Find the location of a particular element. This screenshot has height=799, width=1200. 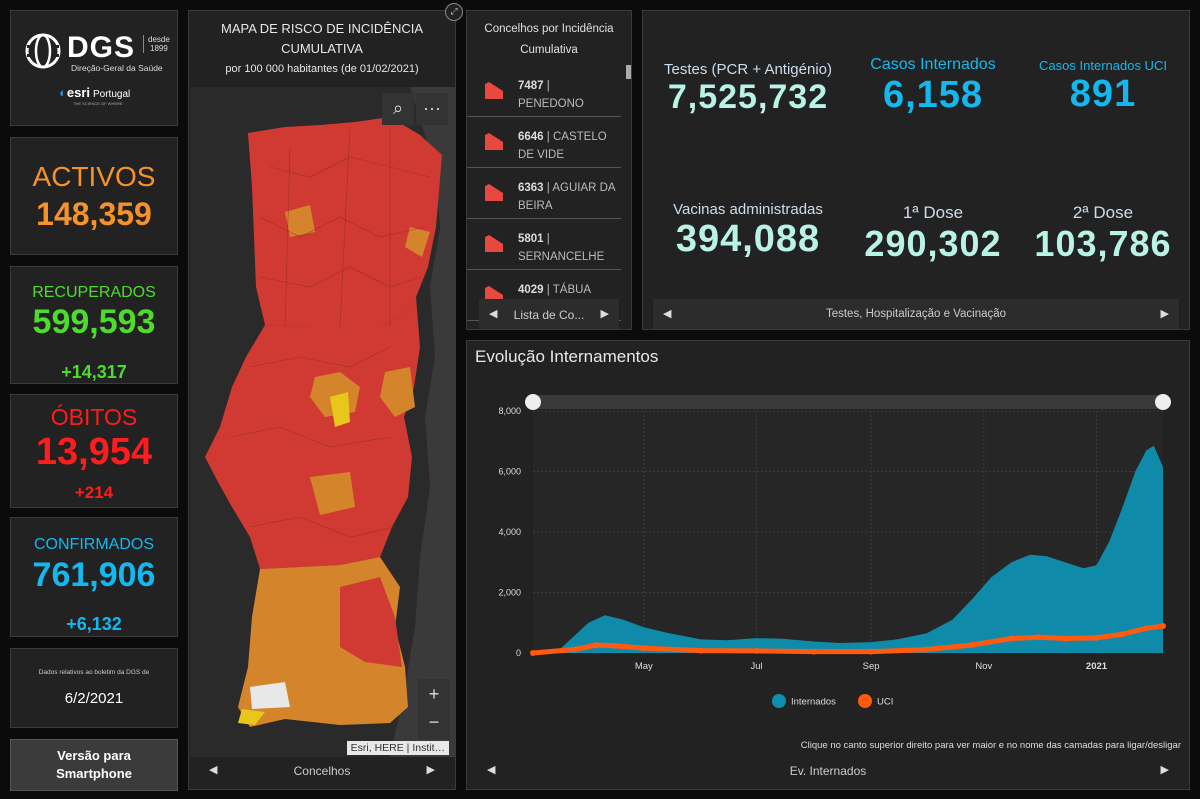

recuperados-title: RECUPERADOS is located at coordinates (94, 292).